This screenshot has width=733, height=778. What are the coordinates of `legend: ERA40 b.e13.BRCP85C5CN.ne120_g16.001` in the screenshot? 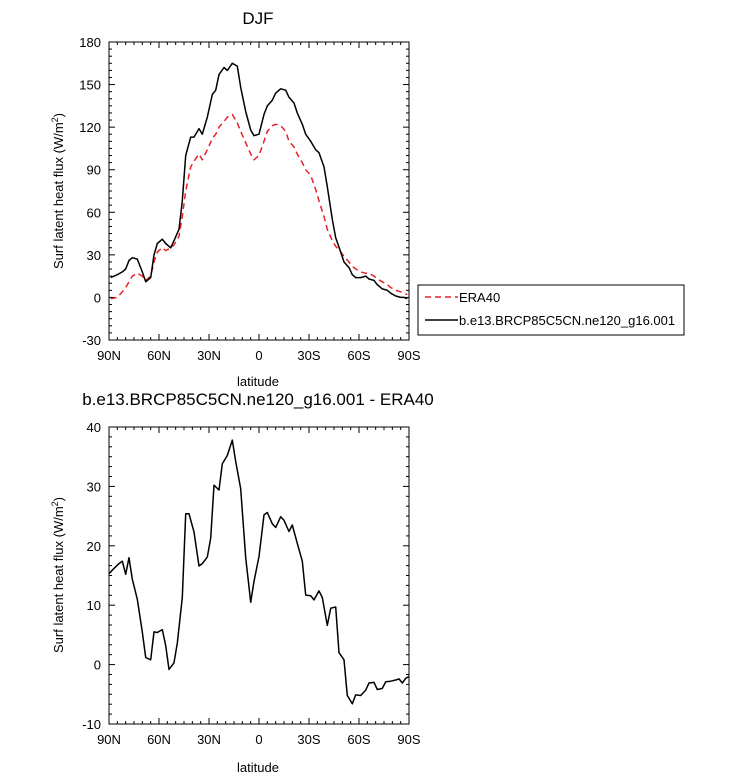 It's located at (551, 310).